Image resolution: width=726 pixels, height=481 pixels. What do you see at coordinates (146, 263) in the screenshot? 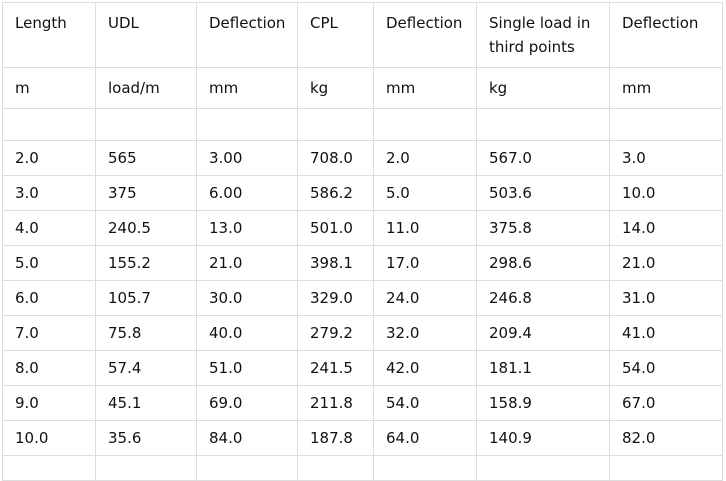
I see `table-cell: 155.2` at bounding box center [146, 263].